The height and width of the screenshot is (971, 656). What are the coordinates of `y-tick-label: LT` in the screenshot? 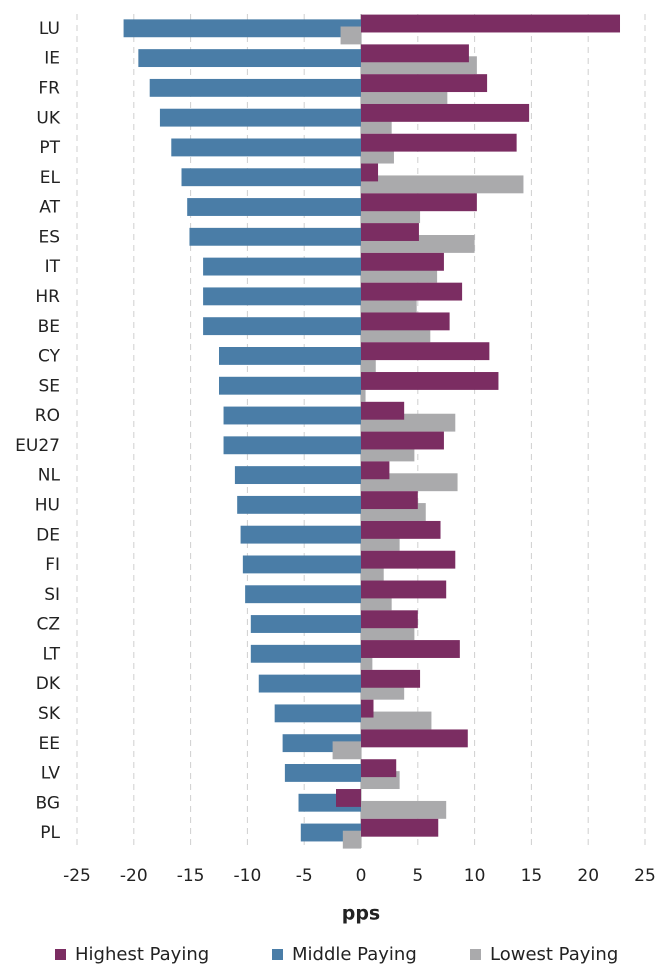 It's located at (51, 654).